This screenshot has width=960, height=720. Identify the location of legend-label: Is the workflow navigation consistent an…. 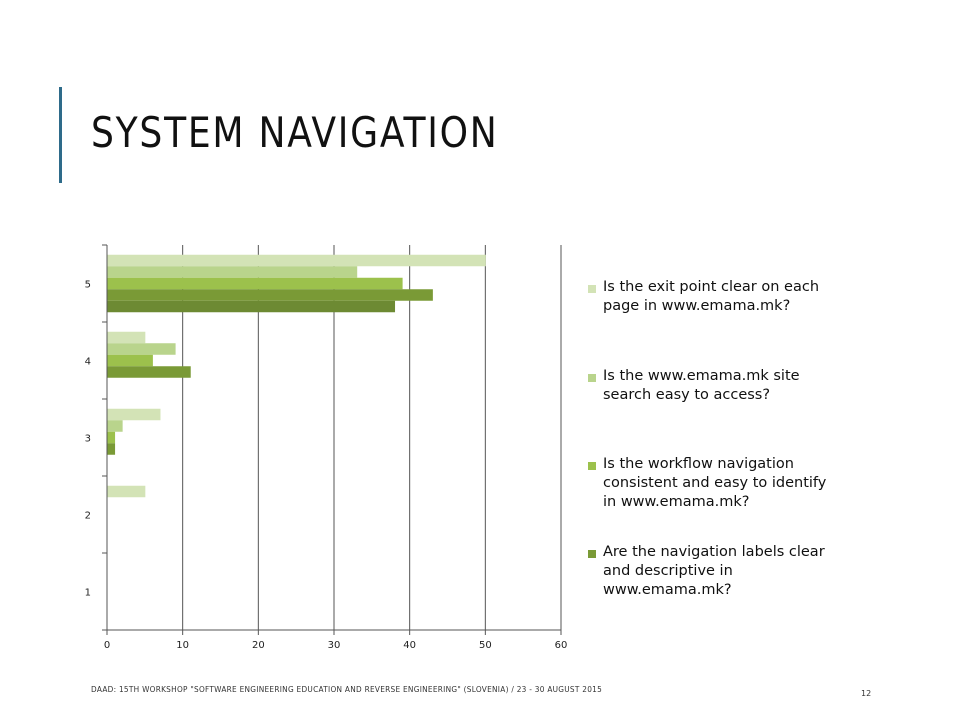
(715, 483).